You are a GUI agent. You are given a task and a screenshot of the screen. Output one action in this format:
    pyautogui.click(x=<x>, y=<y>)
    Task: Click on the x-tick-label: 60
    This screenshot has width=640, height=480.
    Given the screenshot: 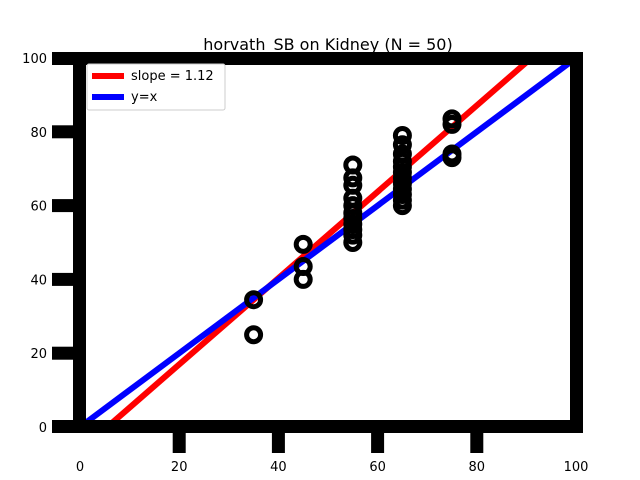 What is the action you would take?
    pyautogui.click(x=377, y=467)
    